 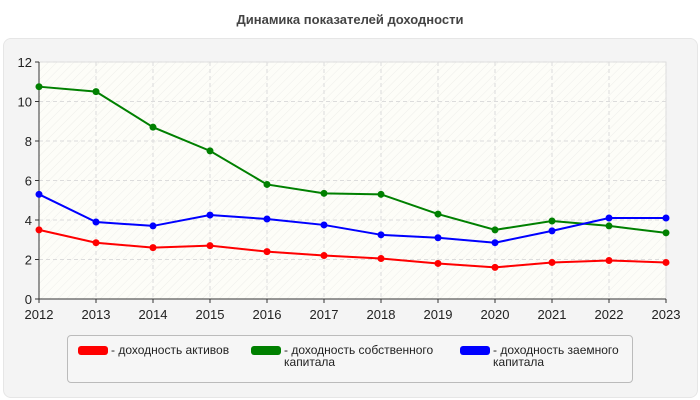 What do you see at coordinates (267, 314) in the screenshot?
I see `x-tick-label: 2016` at bounding box center [267, 314].